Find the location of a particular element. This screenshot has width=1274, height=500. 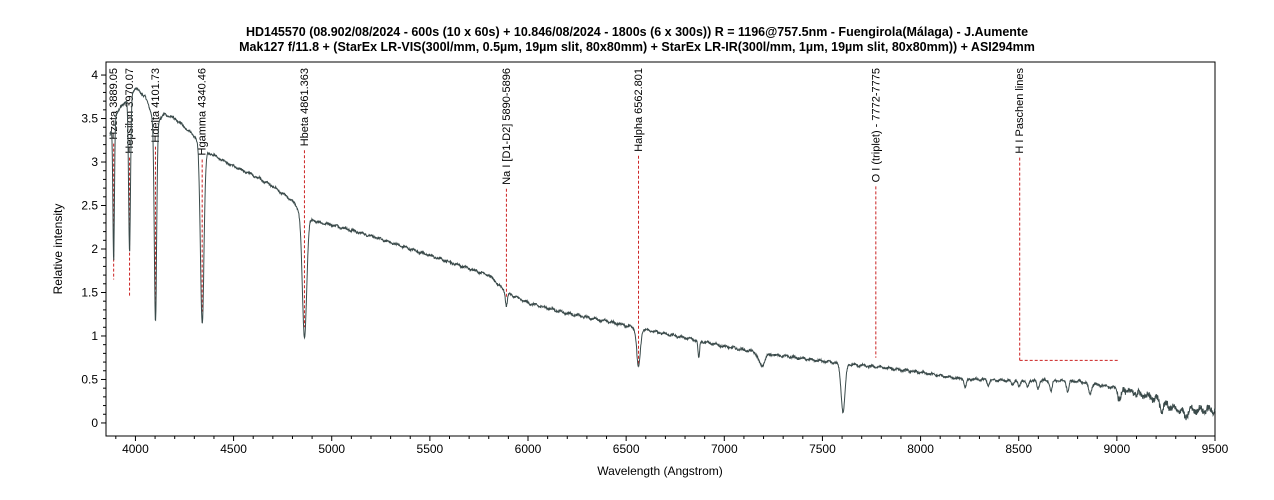

line-marker: O I (triplet) - 7772-7775 is located at coordinates (876, 213).